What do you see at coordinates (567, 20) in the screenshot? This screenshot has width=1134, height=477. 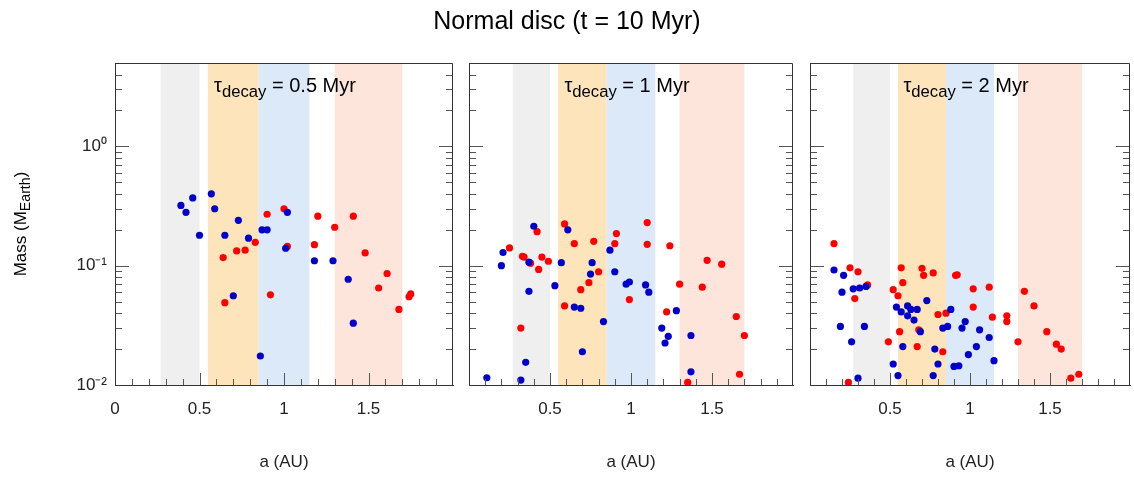 I see `chart-title: Normal disc (t = 10 Myr)` at bounding box center [567, 20].